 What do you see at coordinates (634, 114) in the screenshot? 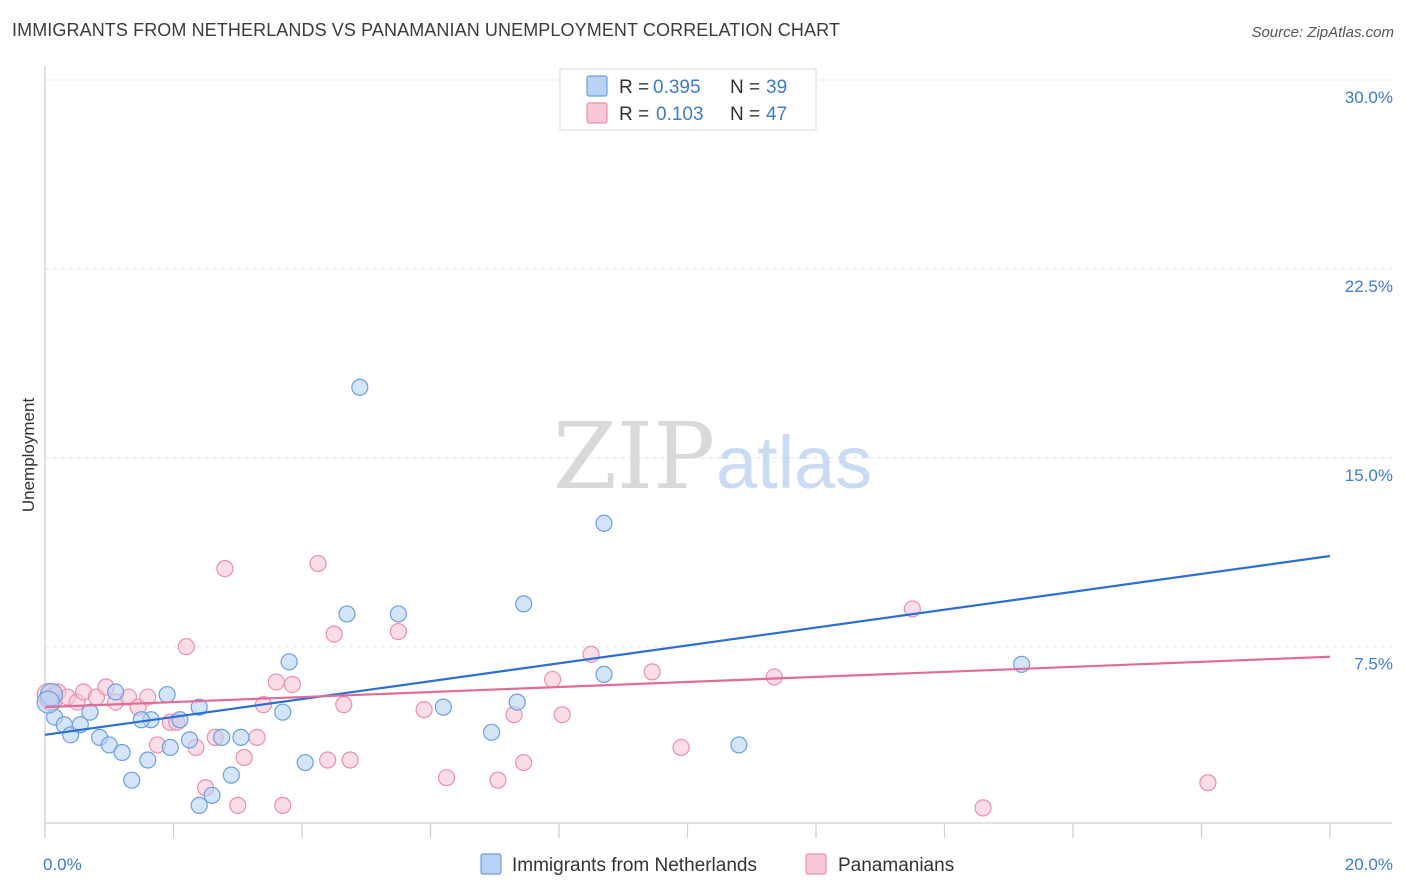
I see `legend-r-label-2: R =` at bounding box center [634, 114].